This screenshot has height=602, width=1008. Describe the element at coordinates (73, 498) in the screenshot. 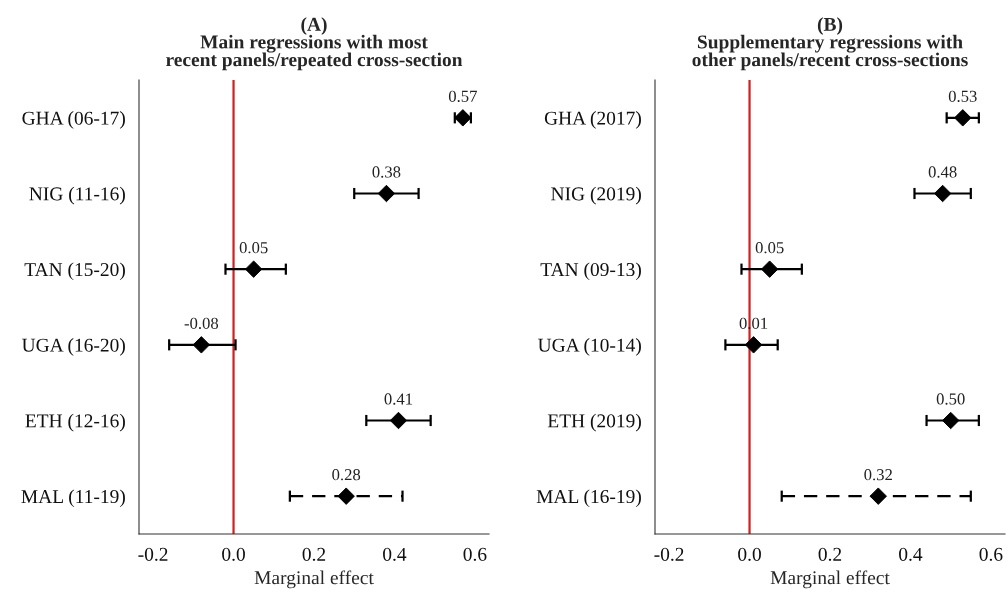

I see `y-tick-label: MAL (11-19)` at that location.